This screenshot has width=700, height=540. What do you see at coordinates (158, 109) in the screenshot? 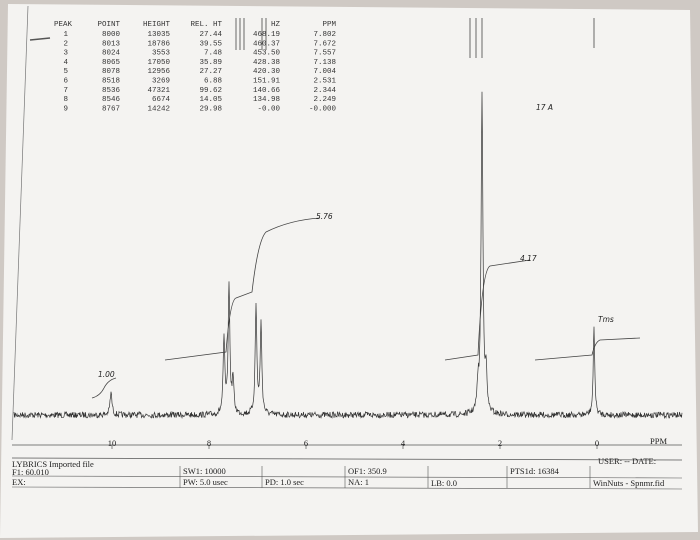
I see `table-cell: 14242` at bounding box center [158, 109].